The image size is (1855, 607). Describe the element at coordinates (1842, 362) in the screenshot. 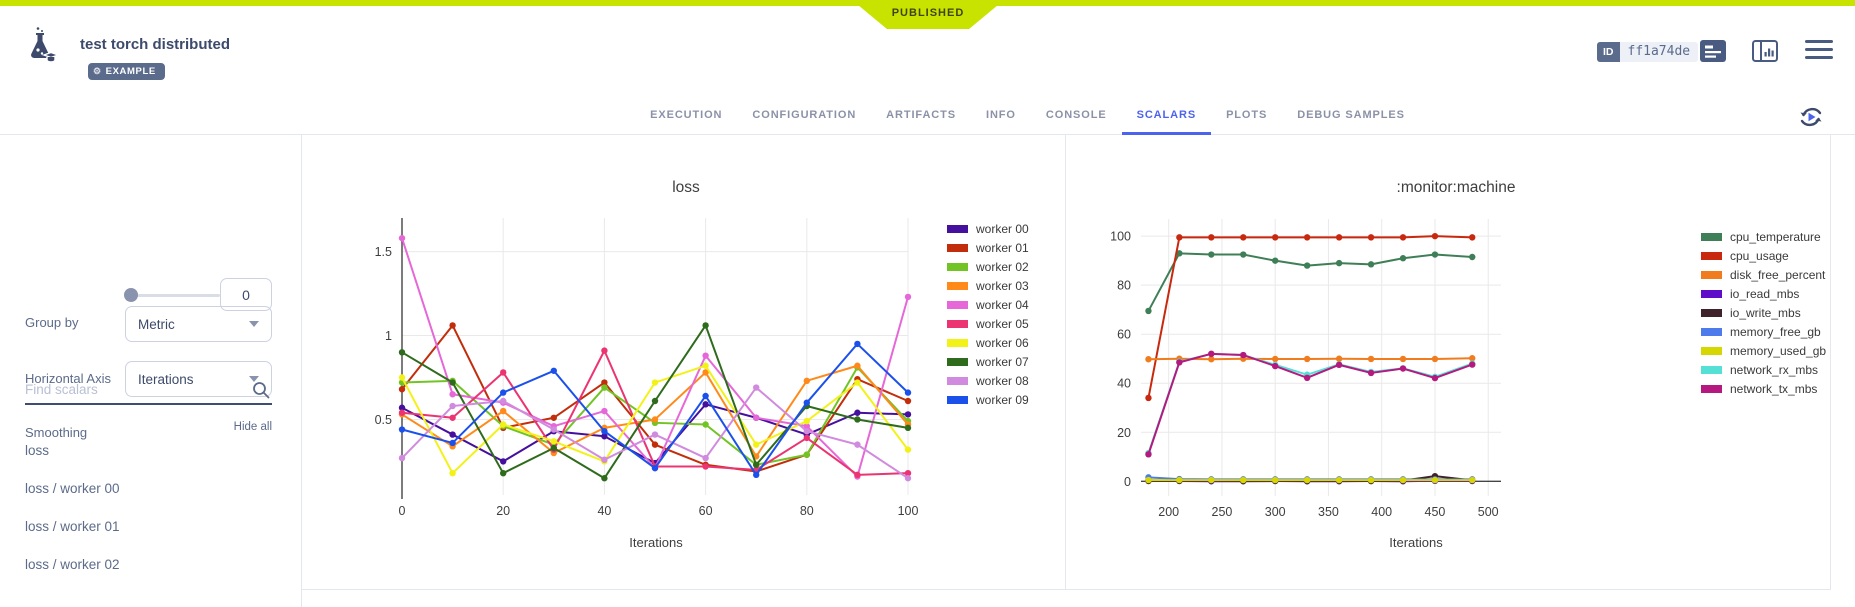

I see `scroll-gutter` at that location.